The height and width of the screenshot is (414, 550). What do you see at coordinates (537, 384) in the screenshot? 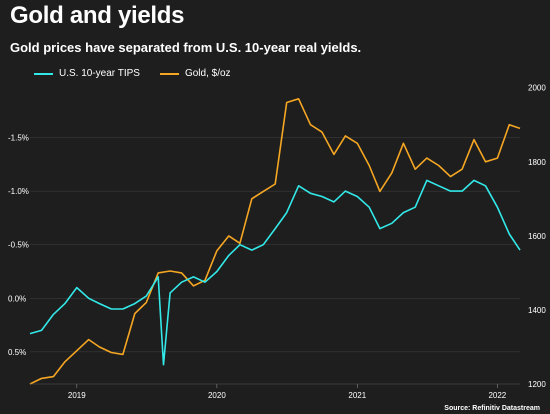
I see `right-tick-label: 1200` at bounding box center [537, 384].